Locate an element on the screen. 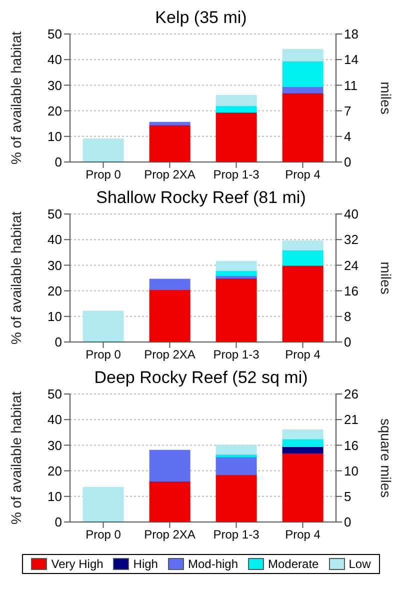 The height and width of the screenshot is (595, 402). legend-label: Mod-high is located at coordinates (212, 564).